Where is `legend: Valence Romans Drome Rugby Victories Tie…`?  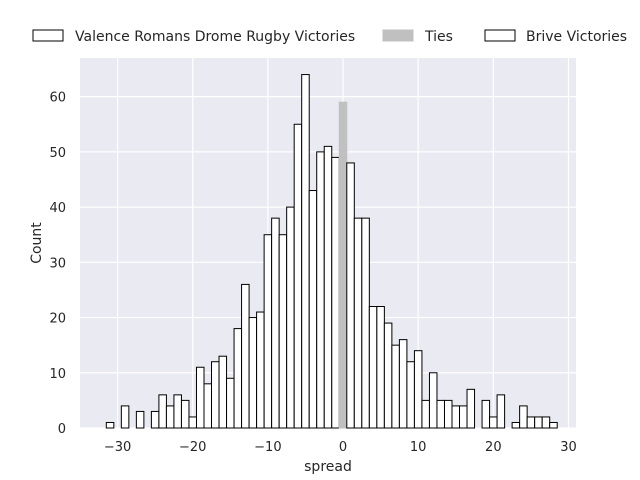 legend: Valence Romans Drome Rugby Victories Tie… is located at coordinates (329, 37).